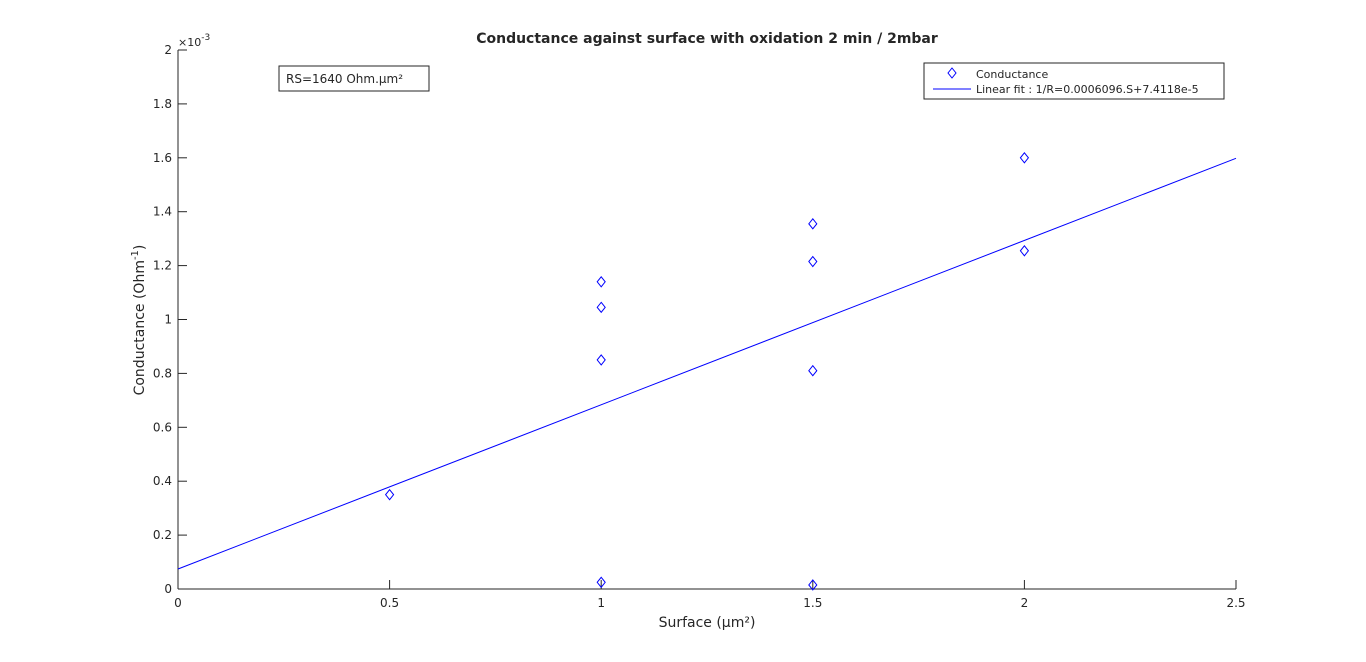  I want to click on y-tick-label: 0.6, so click(162, 427).